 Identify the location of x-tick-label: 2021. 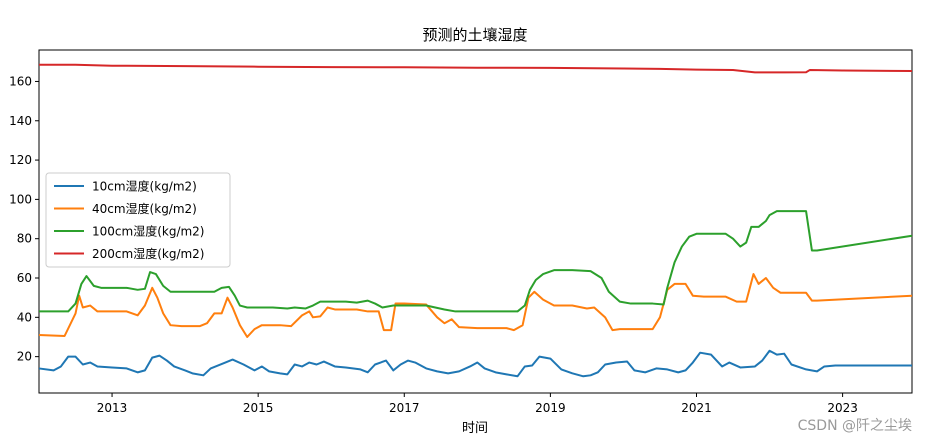
(696, 408).